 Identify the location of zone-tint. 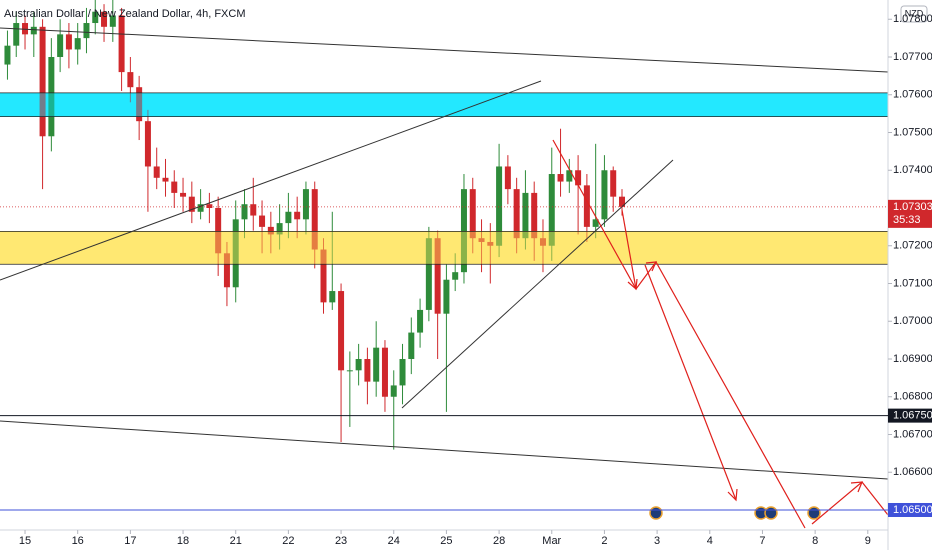
(444, 248).